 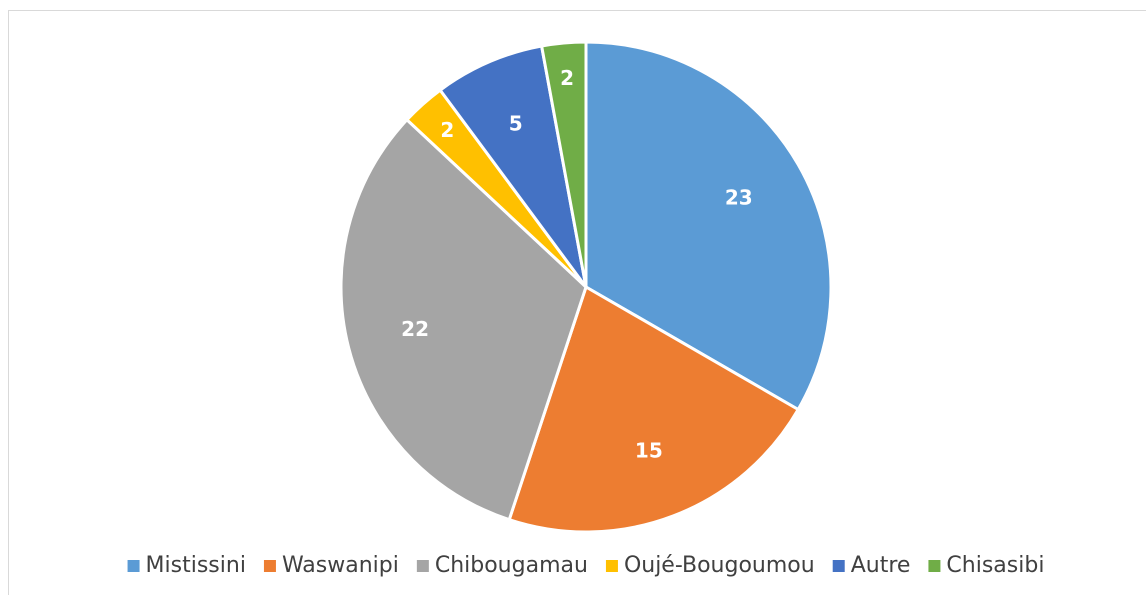 What do you see at coordinates (415, 329) in the screenshot?
I see `data-label: 22` at bounding box center [415, 329].